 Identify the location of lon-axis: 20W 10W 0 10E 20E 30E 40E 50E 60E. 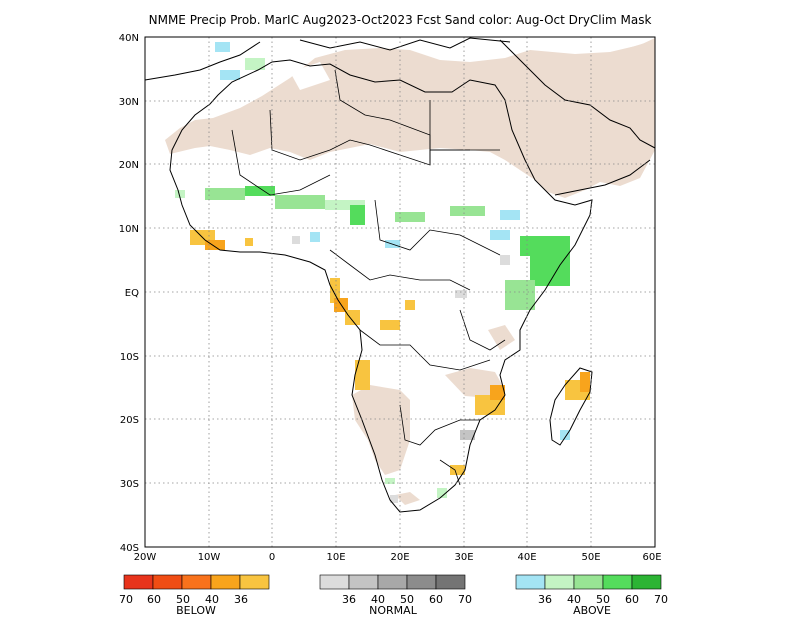
(398, 557).